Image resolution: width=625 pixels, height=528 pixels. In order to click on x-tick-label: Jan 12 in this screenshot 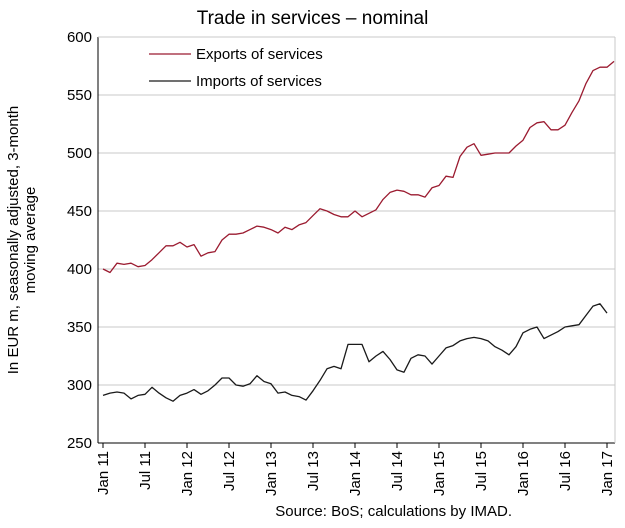, I will do `click(187, 473)`.